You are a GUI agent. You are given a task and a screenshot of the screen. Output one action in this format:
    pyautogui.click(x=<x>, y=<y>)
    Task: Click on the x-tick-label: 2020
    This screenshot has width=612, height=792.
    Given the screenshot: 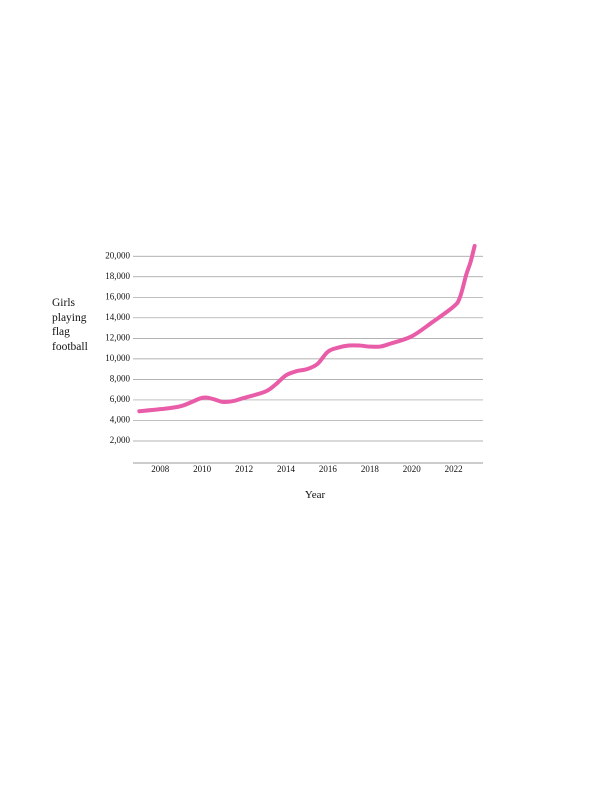 What is the action you would take?
    pyautogui.click(x=412, y=469)
    